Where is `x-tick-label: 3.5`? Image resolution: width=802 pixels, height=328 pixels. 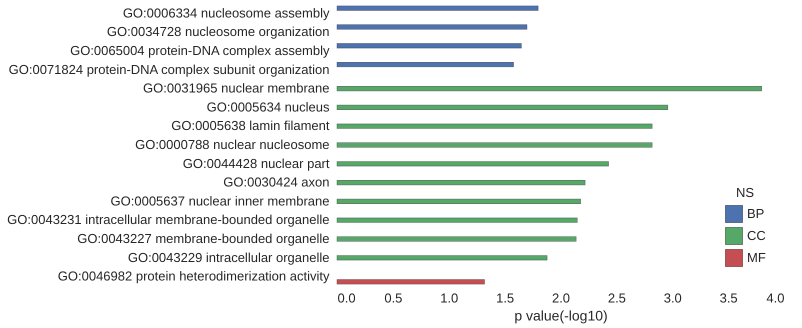
x-tick-label: 3.5 is located at coordinates (729, 298).